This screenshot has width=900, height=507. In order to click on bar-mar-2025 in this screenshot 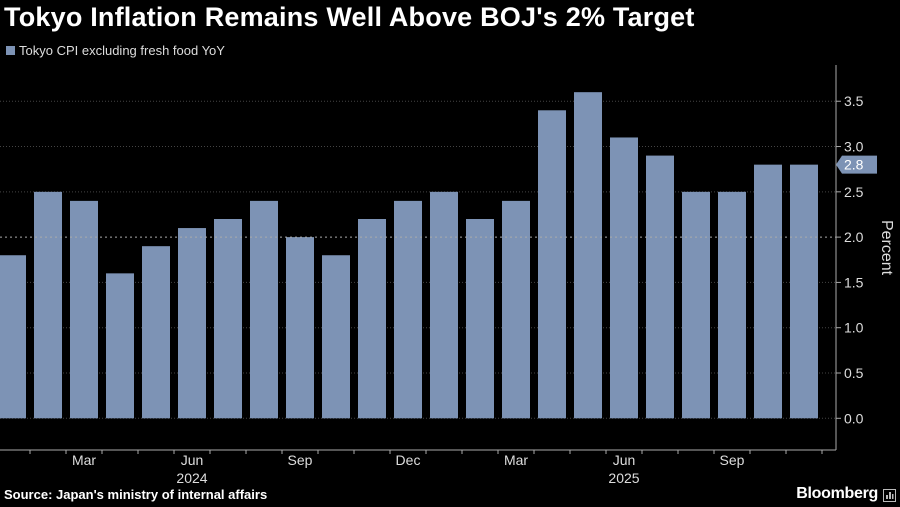, I will do `click(516, 309)`.